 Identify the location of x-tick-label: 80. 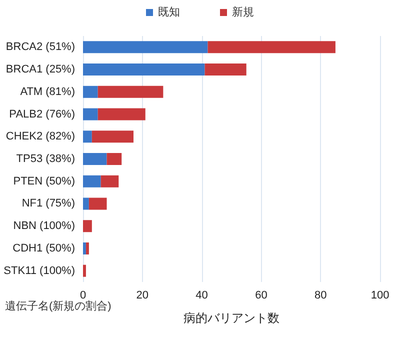
(320, 296).